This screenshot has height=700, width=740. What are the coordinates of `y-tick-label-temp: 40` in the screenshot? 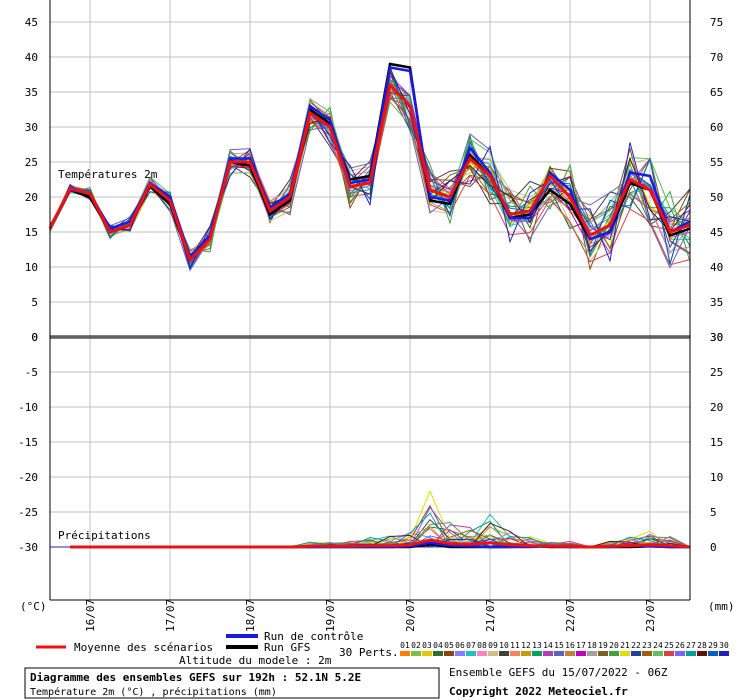 It's located at (31, 57).